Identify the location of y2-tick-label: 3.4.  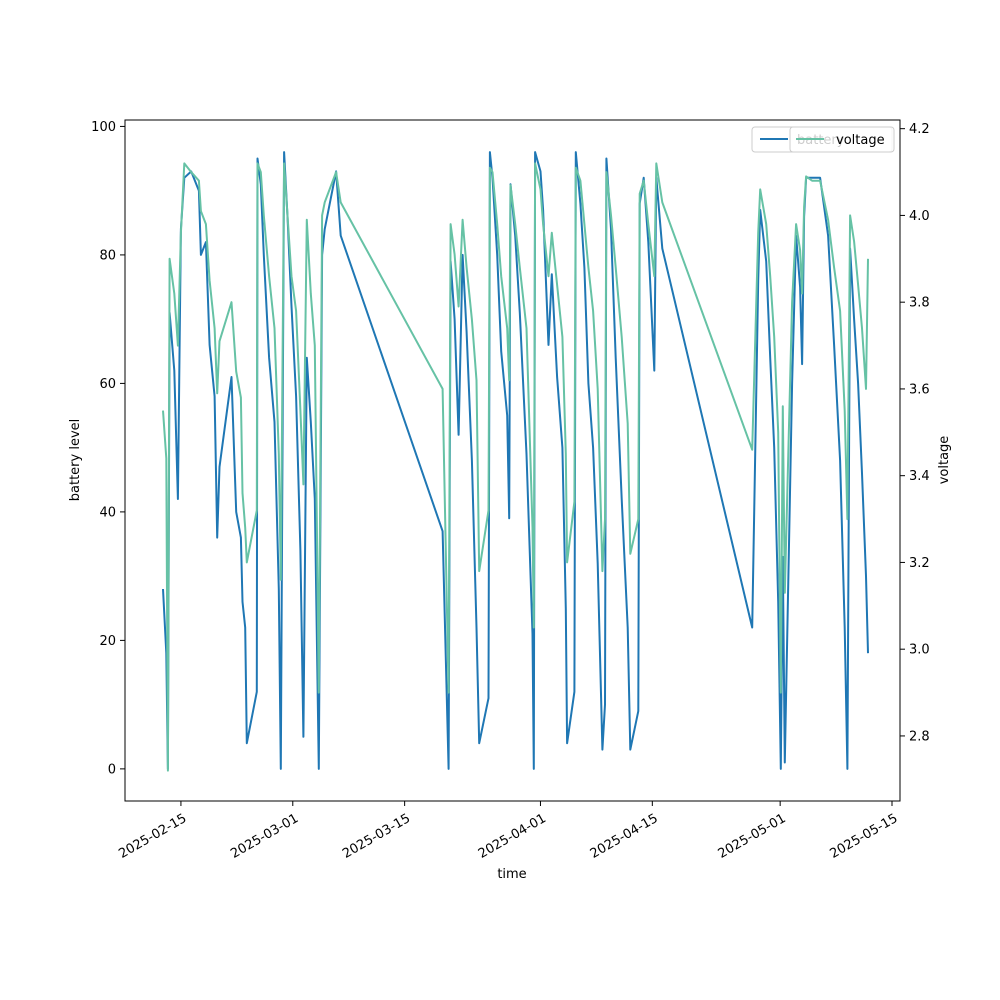
(919, 476).